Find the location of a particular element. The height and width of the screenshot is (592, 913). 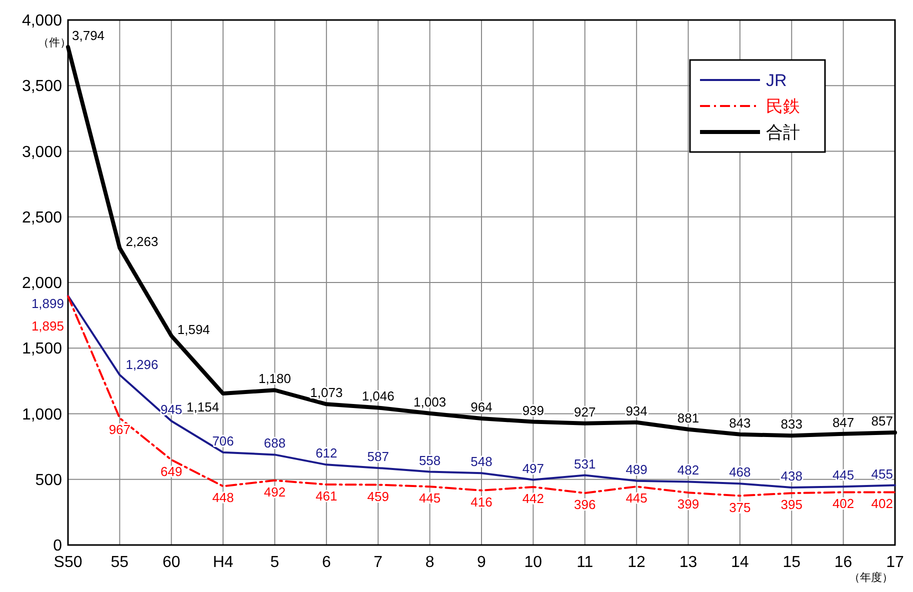

data-label: 945 is located at coordinates (171, 409).